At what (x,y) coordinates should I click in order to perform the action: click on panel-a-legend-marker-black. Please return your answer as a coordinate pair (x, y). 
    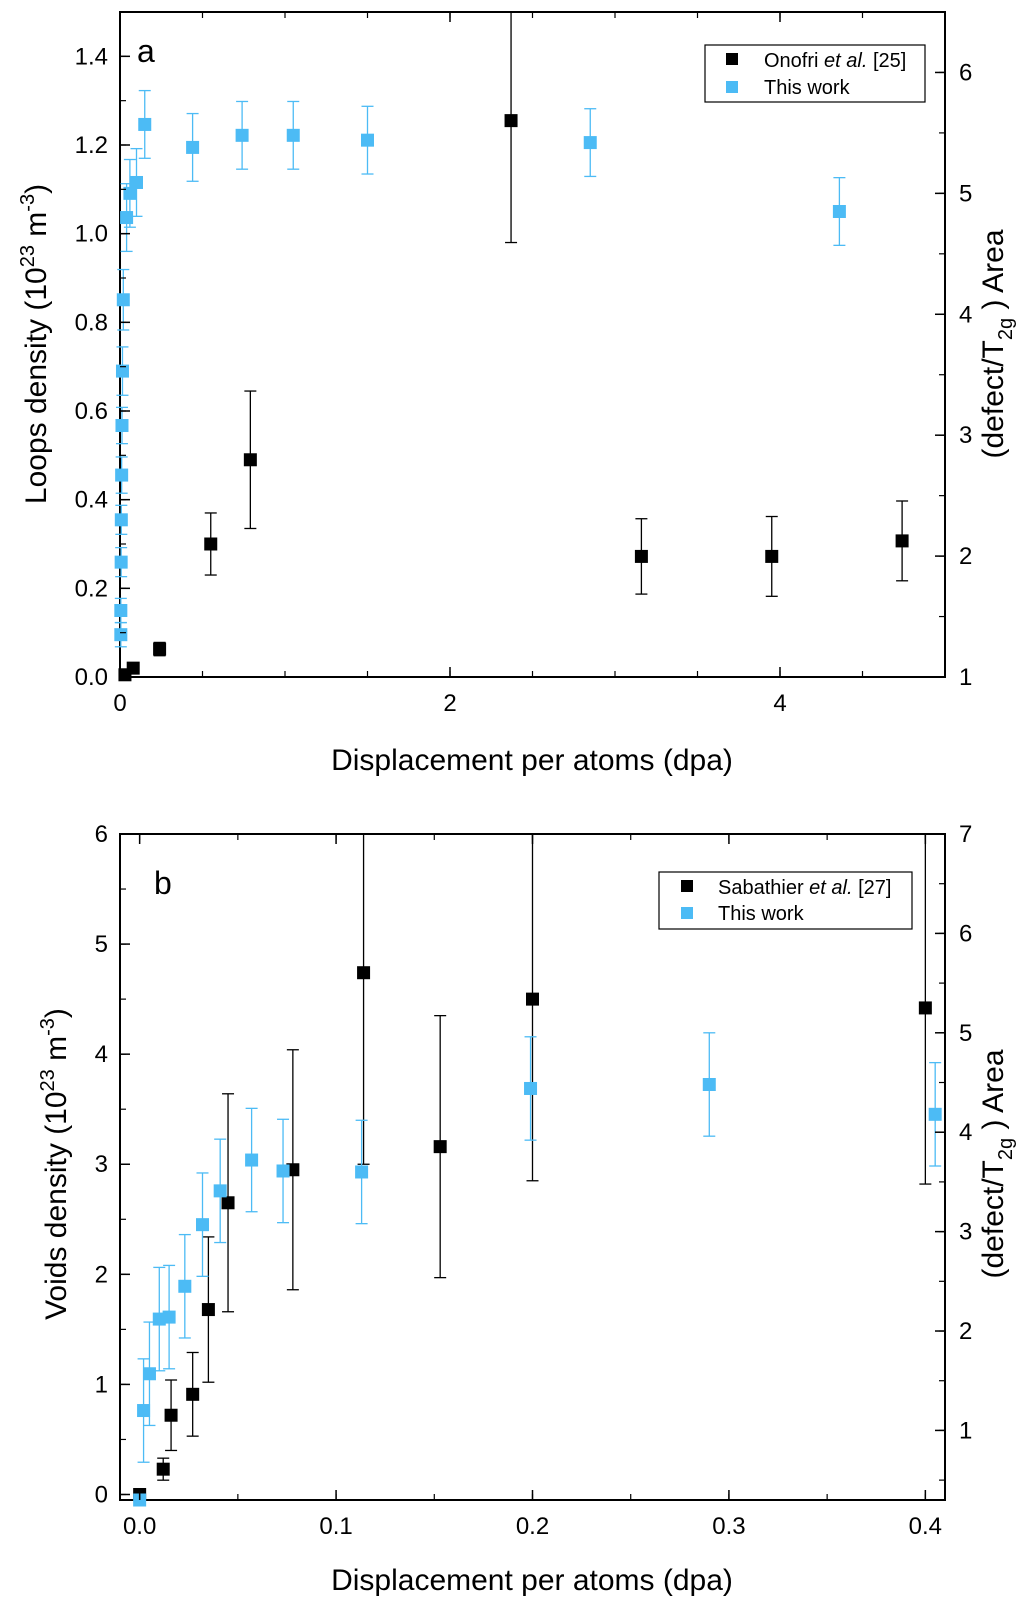
    Looking at the image, I should click on (732, 59).